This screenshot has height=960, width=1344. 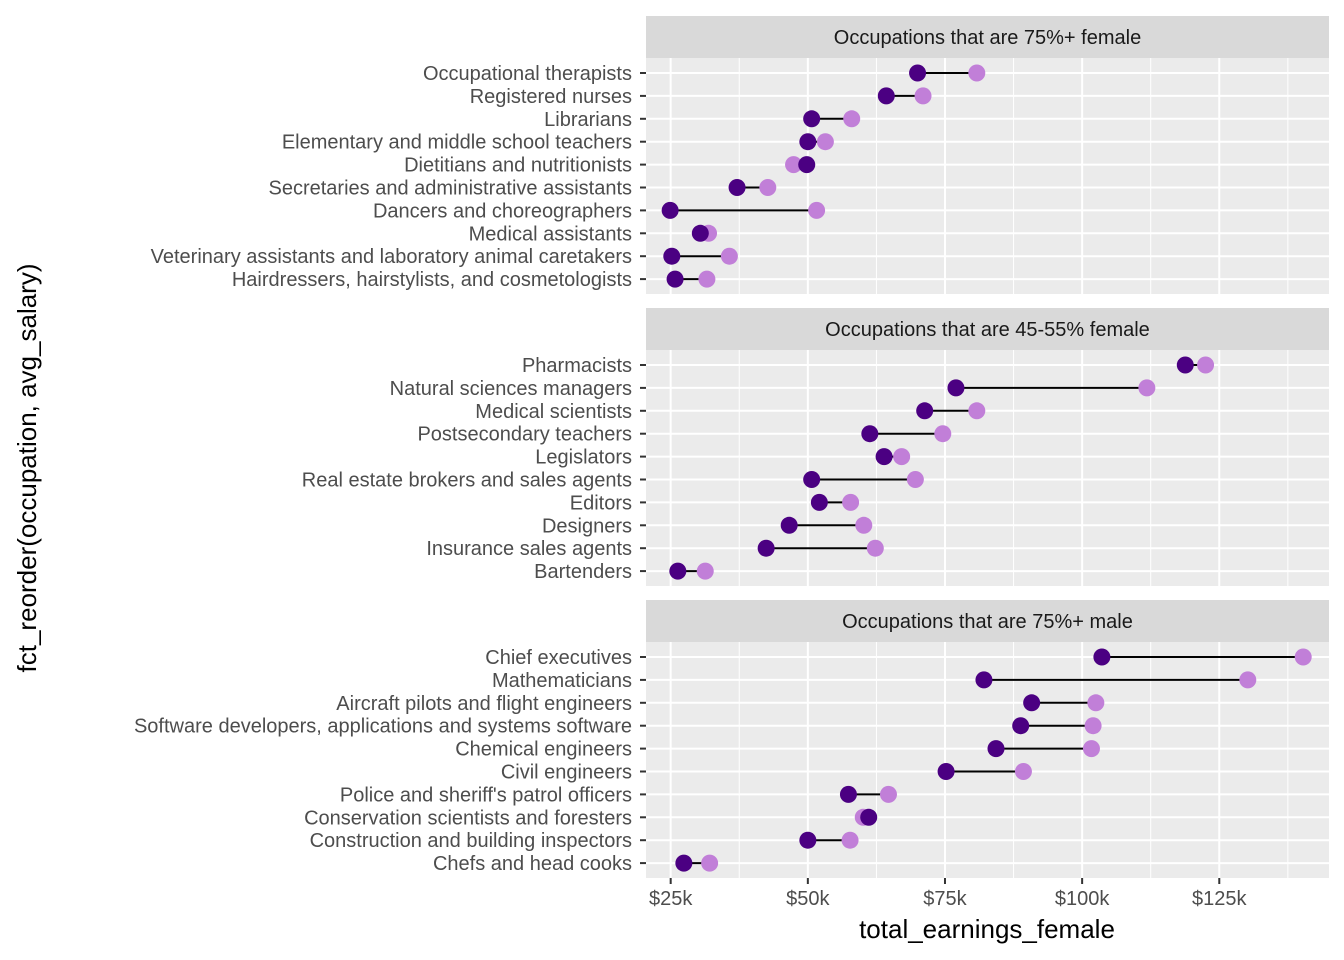 I want to click on y-tick-label: Real estate brokers and sales agents, so click(x=467, y=481).